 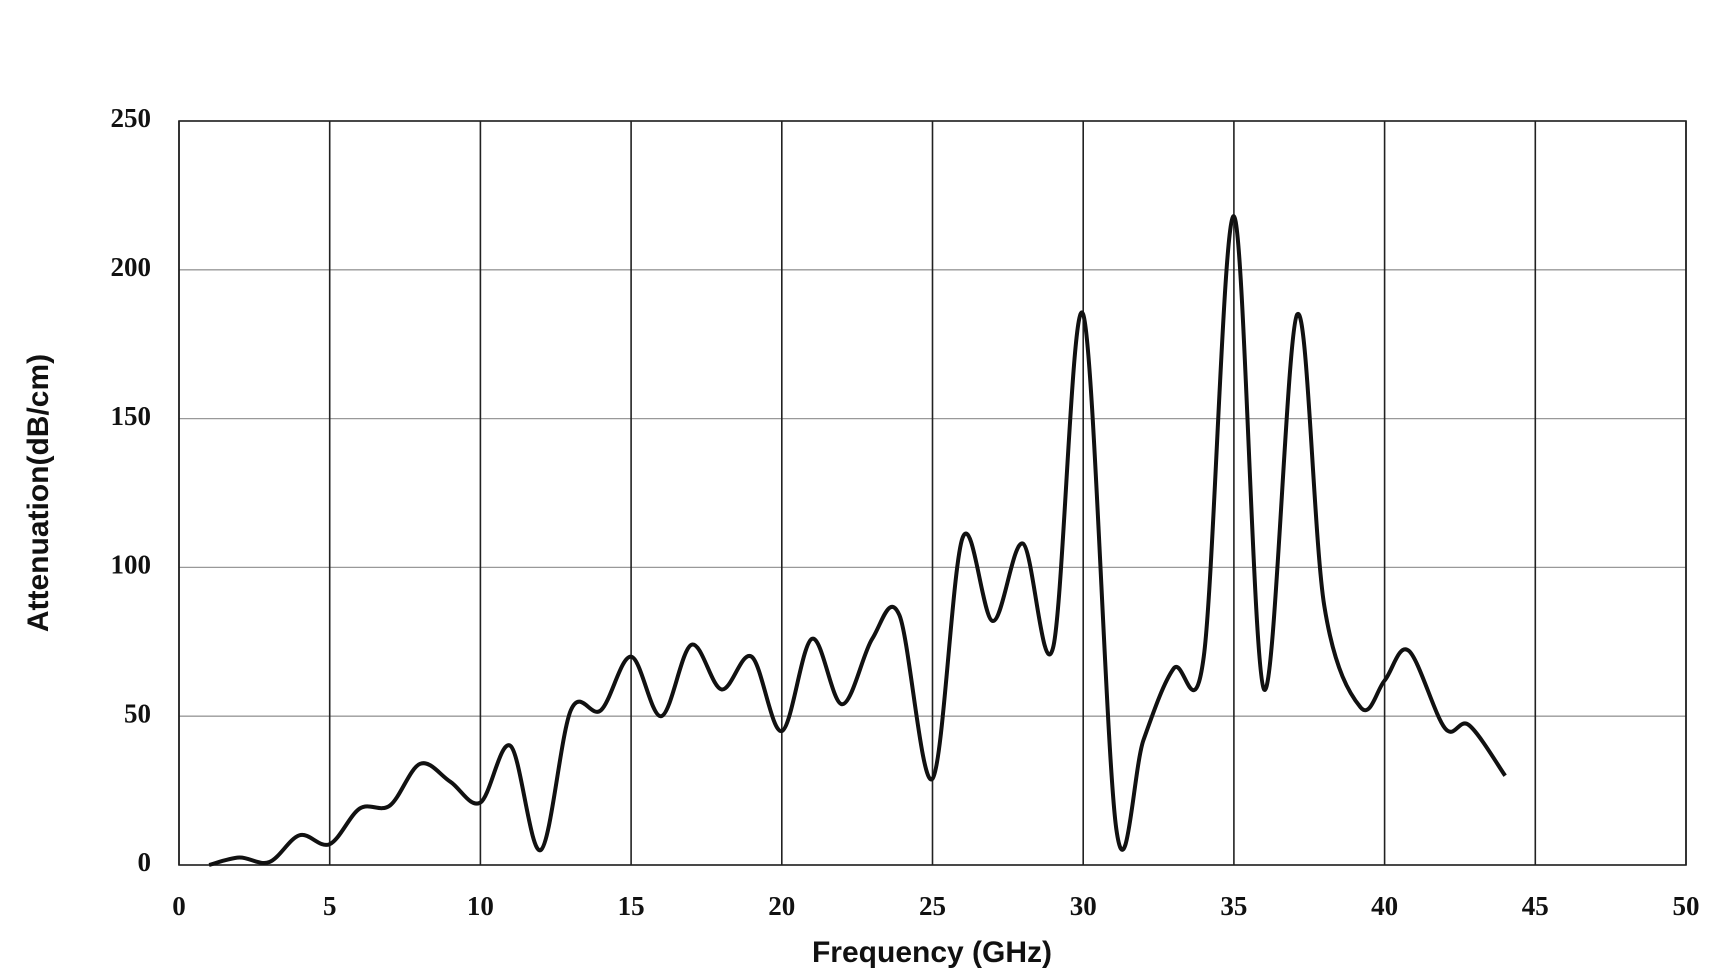 I want to click on y-tick-label: 150, so click(x=131, y=416).